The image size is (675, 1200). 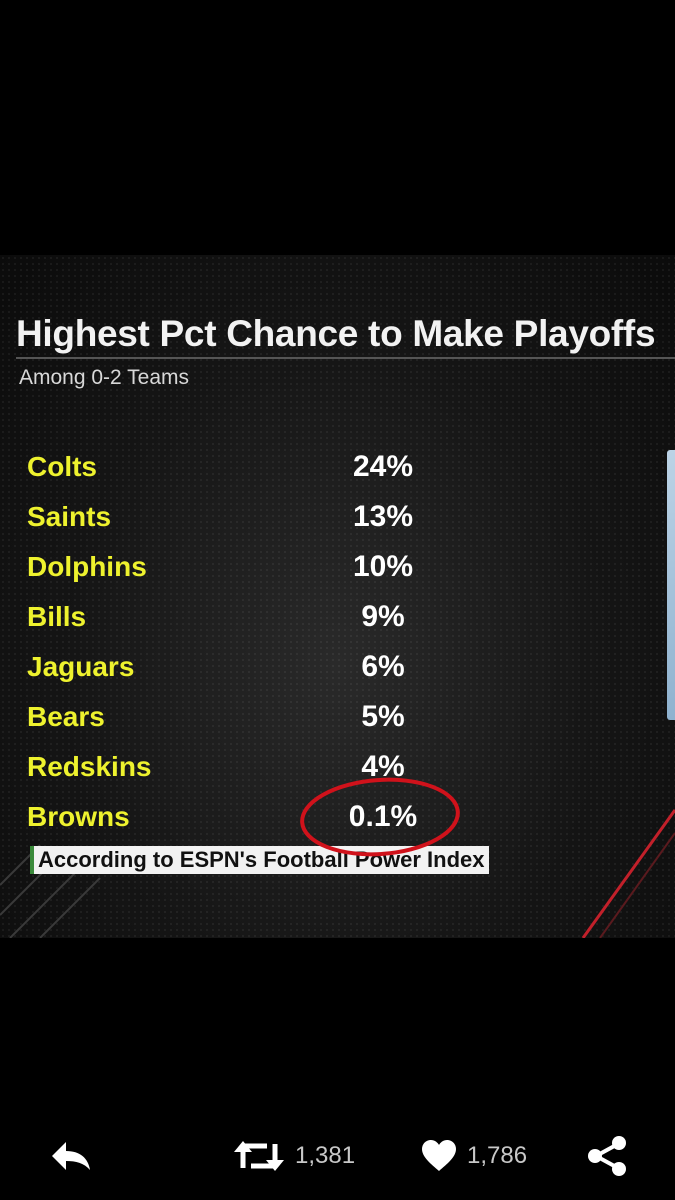 What do you see at coordinates (259, 1156) in the screenshot?
I see `retweet-icon` at bounding box center [259, 1156].